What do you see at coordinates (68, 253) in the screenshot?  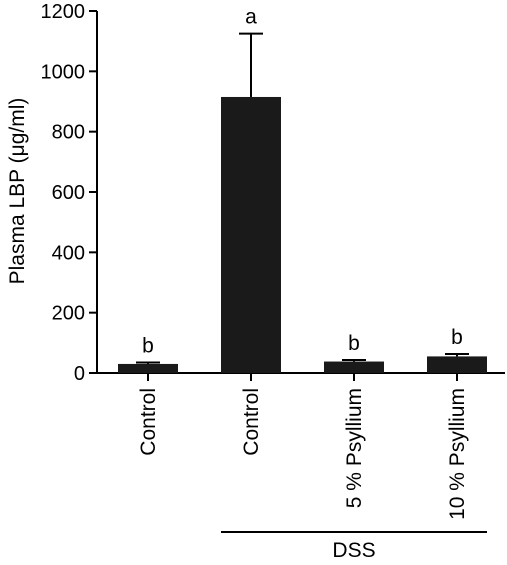 I see `y-tick-label: 400` at bounding box center [68, 253].